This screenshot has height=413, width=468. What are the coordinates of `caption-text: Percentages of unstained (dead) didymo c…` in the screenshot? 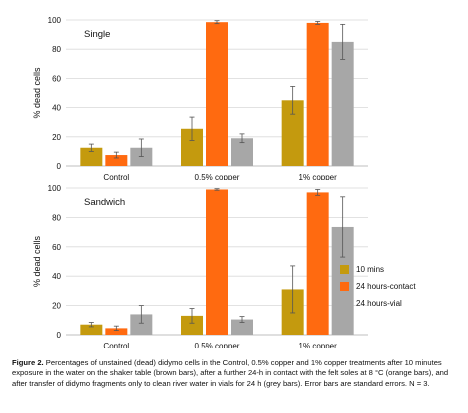 It's located at (230, 373).